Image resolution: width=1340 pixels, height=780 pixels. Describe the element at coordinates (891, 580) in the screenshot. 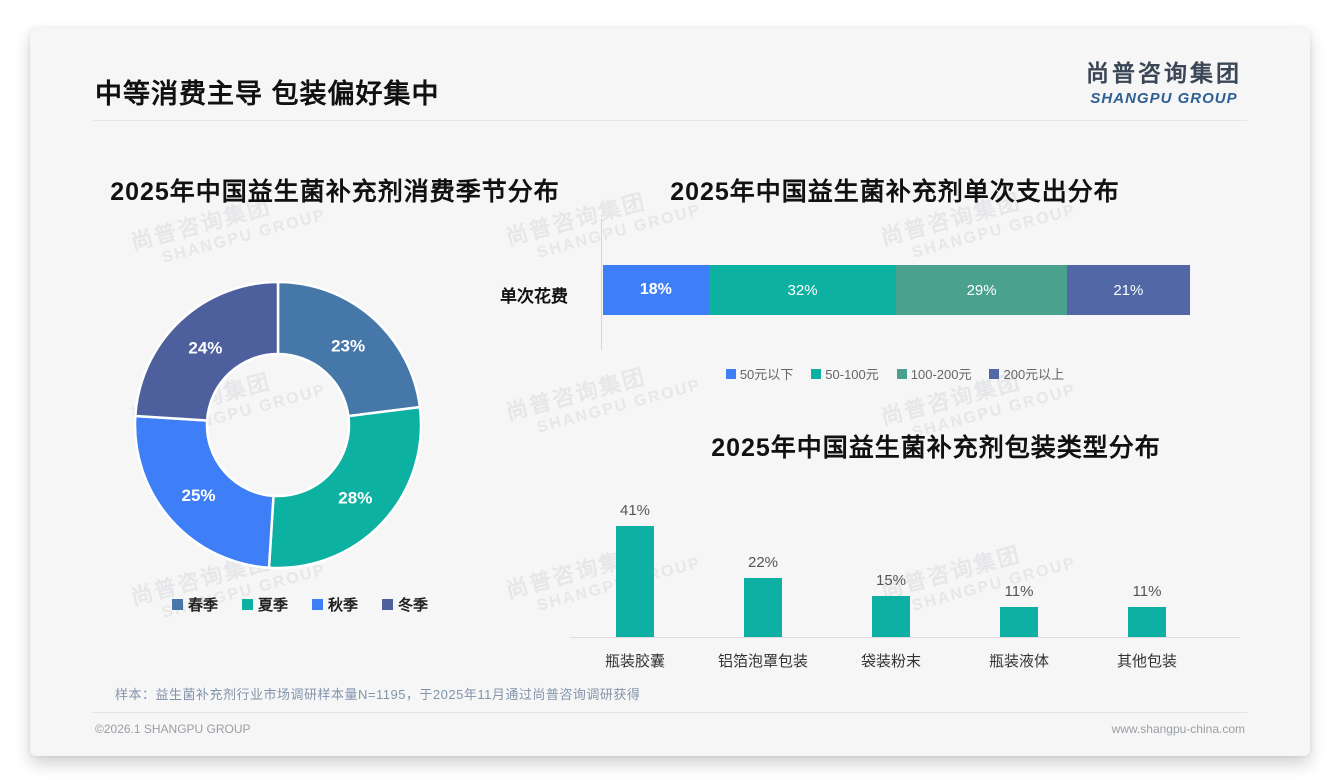

I see `bar-value-label: 15%` at that location.